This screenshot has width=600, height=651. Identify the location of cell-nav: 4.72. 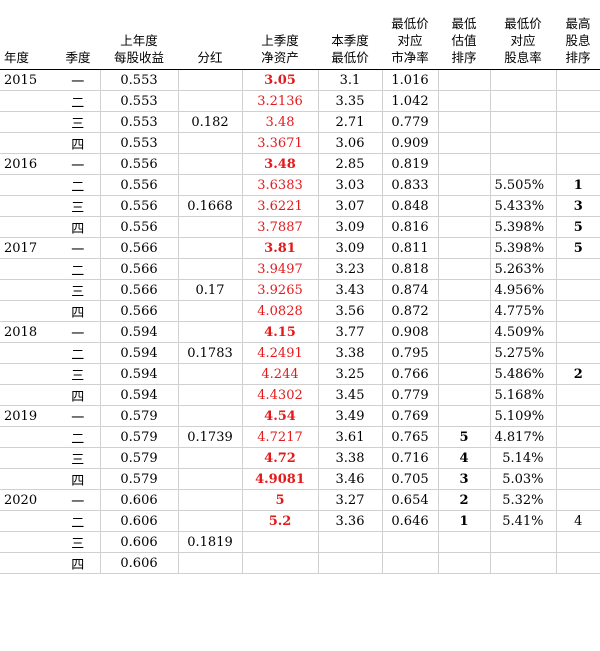
(280, 458).